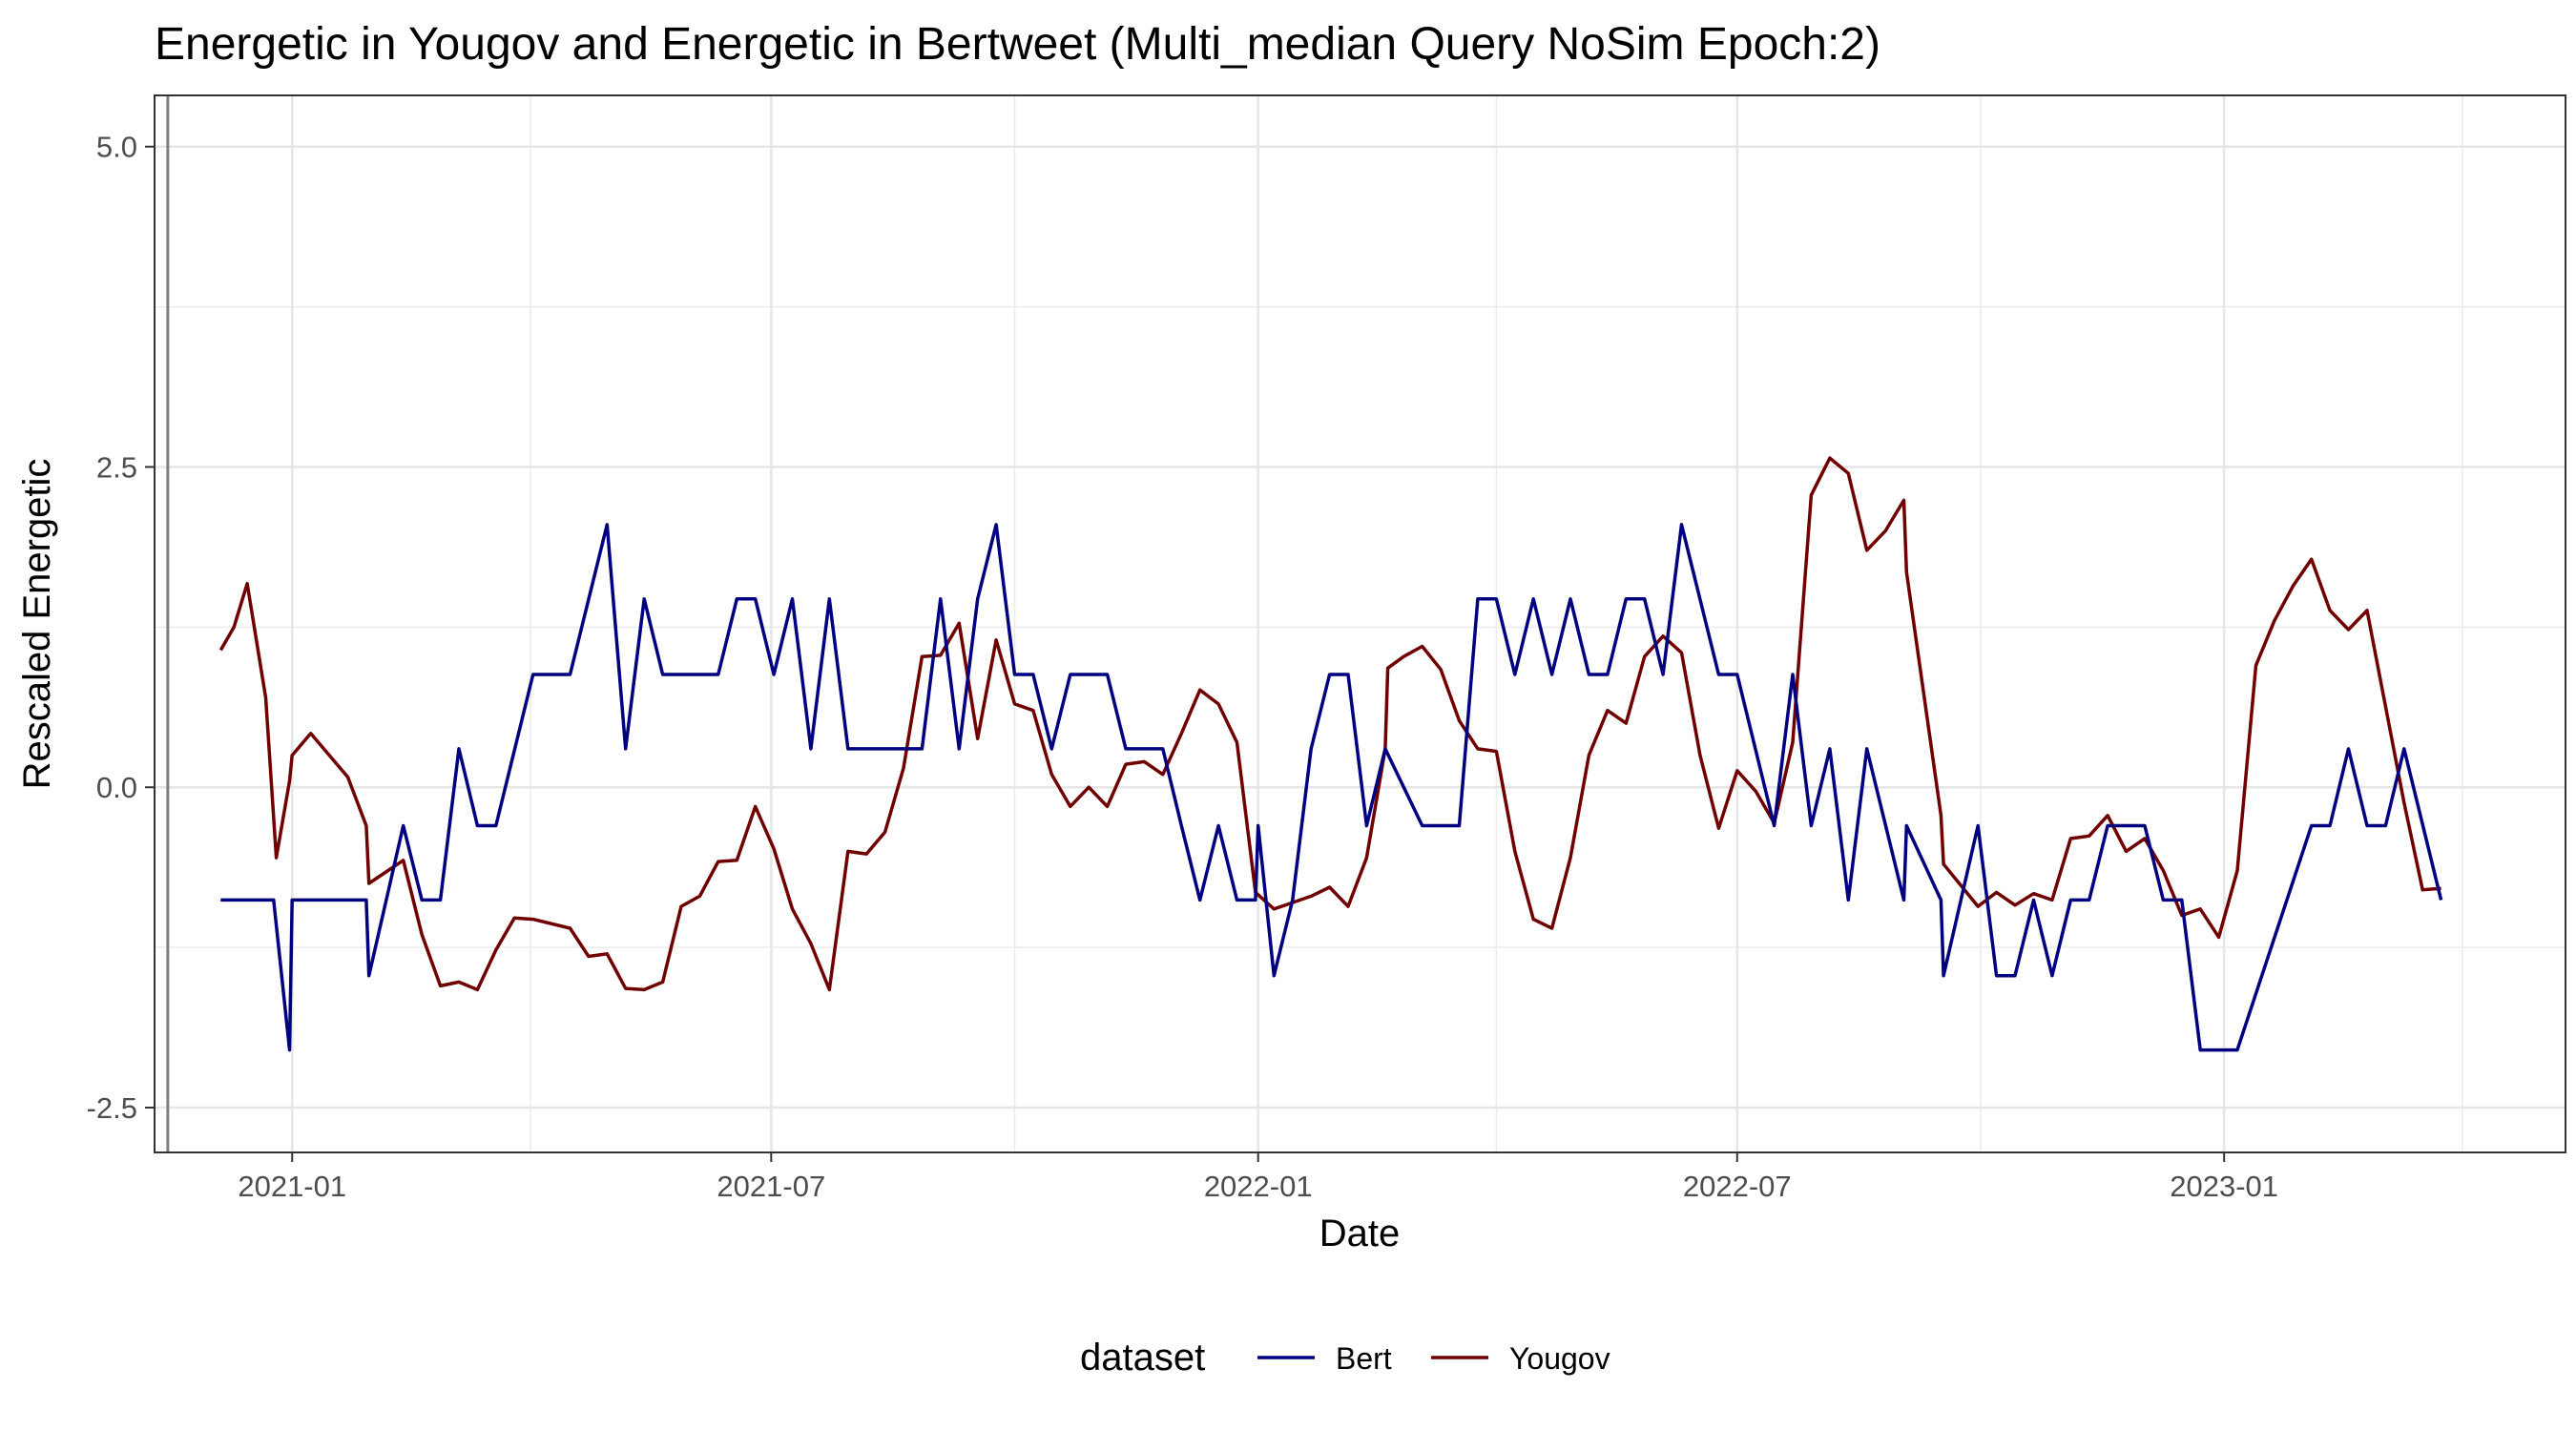  I want to click on y-tick-label: 2.5, so click(116, 467).